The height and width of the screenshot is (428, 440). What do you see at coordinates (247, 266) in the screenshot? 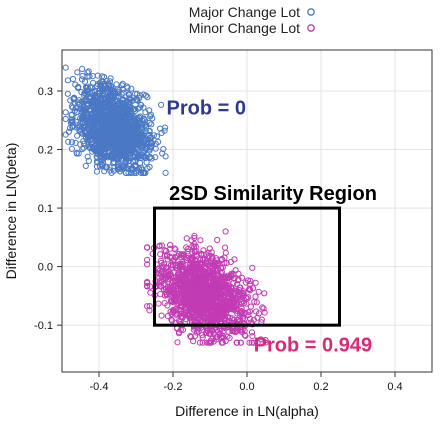
I see `similarity-region-box` at bounding box center [247, 266].